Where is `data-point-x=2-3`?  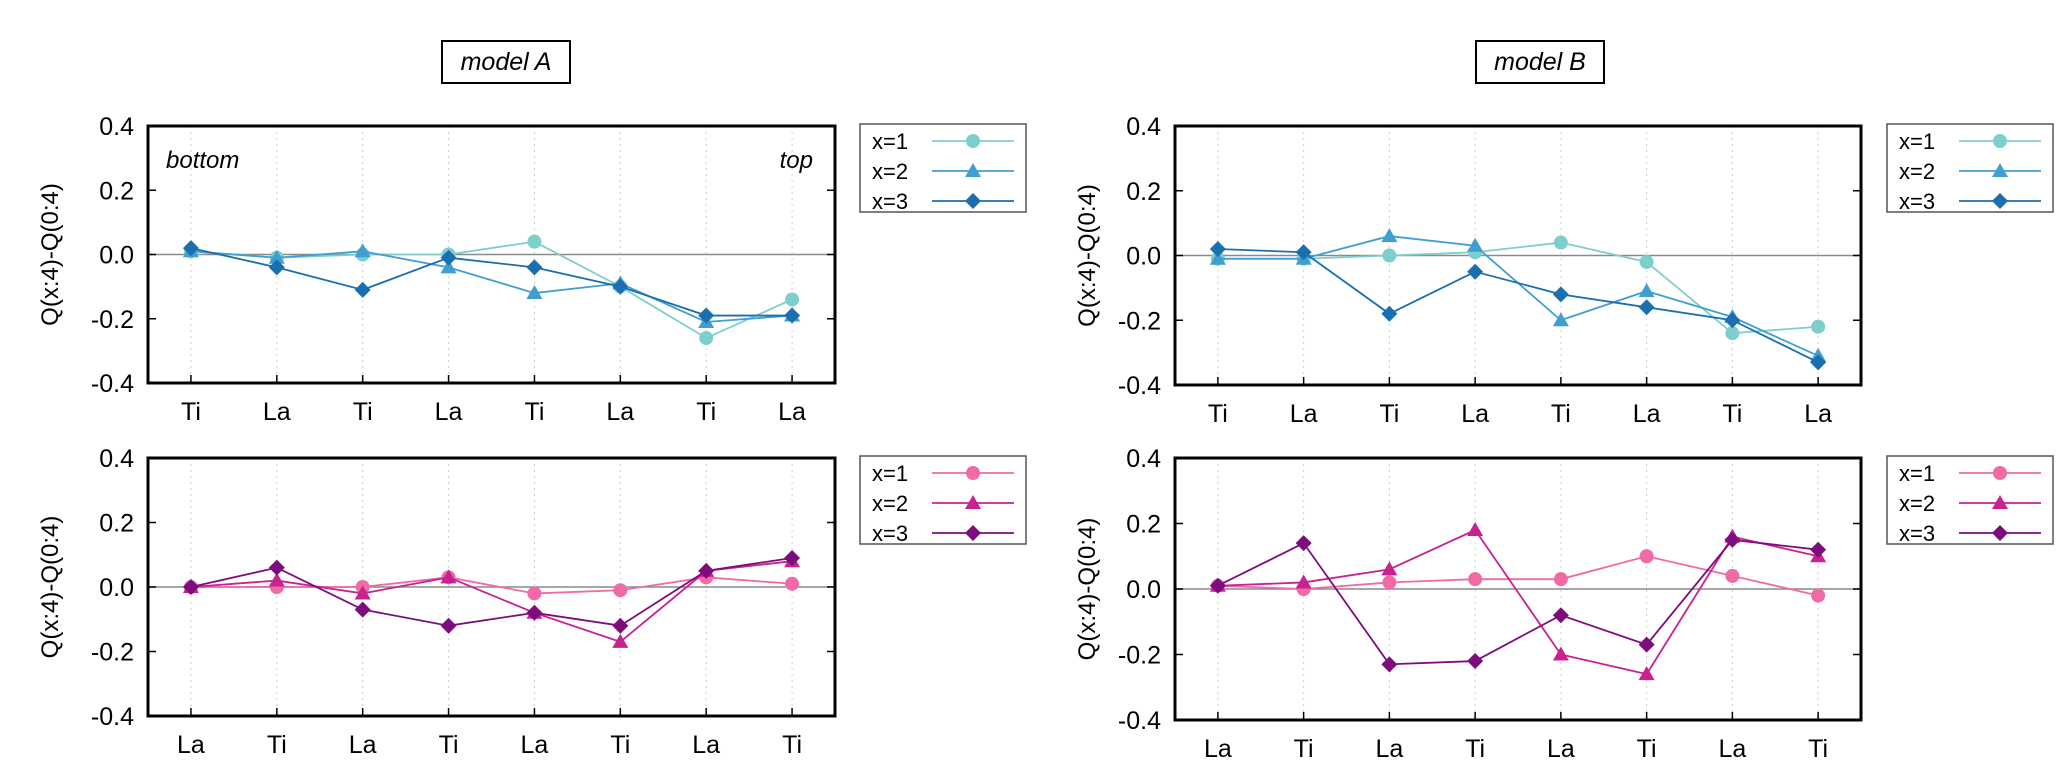 data-point-x=2-3 is located at coordinates (1389, 568).